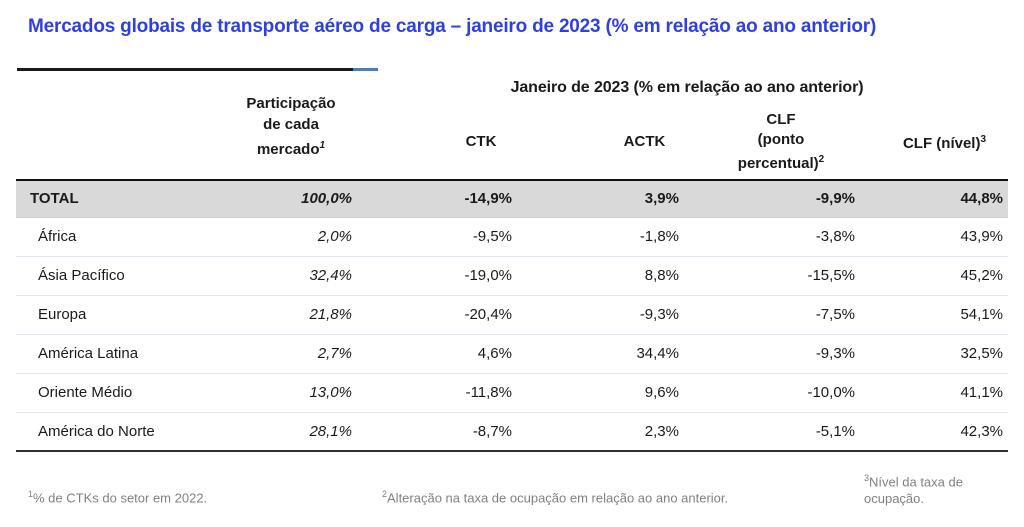 The height and width of the screenshot is (527, 1024). I want to click on share-header-line1: Participação, so click(291, 103).